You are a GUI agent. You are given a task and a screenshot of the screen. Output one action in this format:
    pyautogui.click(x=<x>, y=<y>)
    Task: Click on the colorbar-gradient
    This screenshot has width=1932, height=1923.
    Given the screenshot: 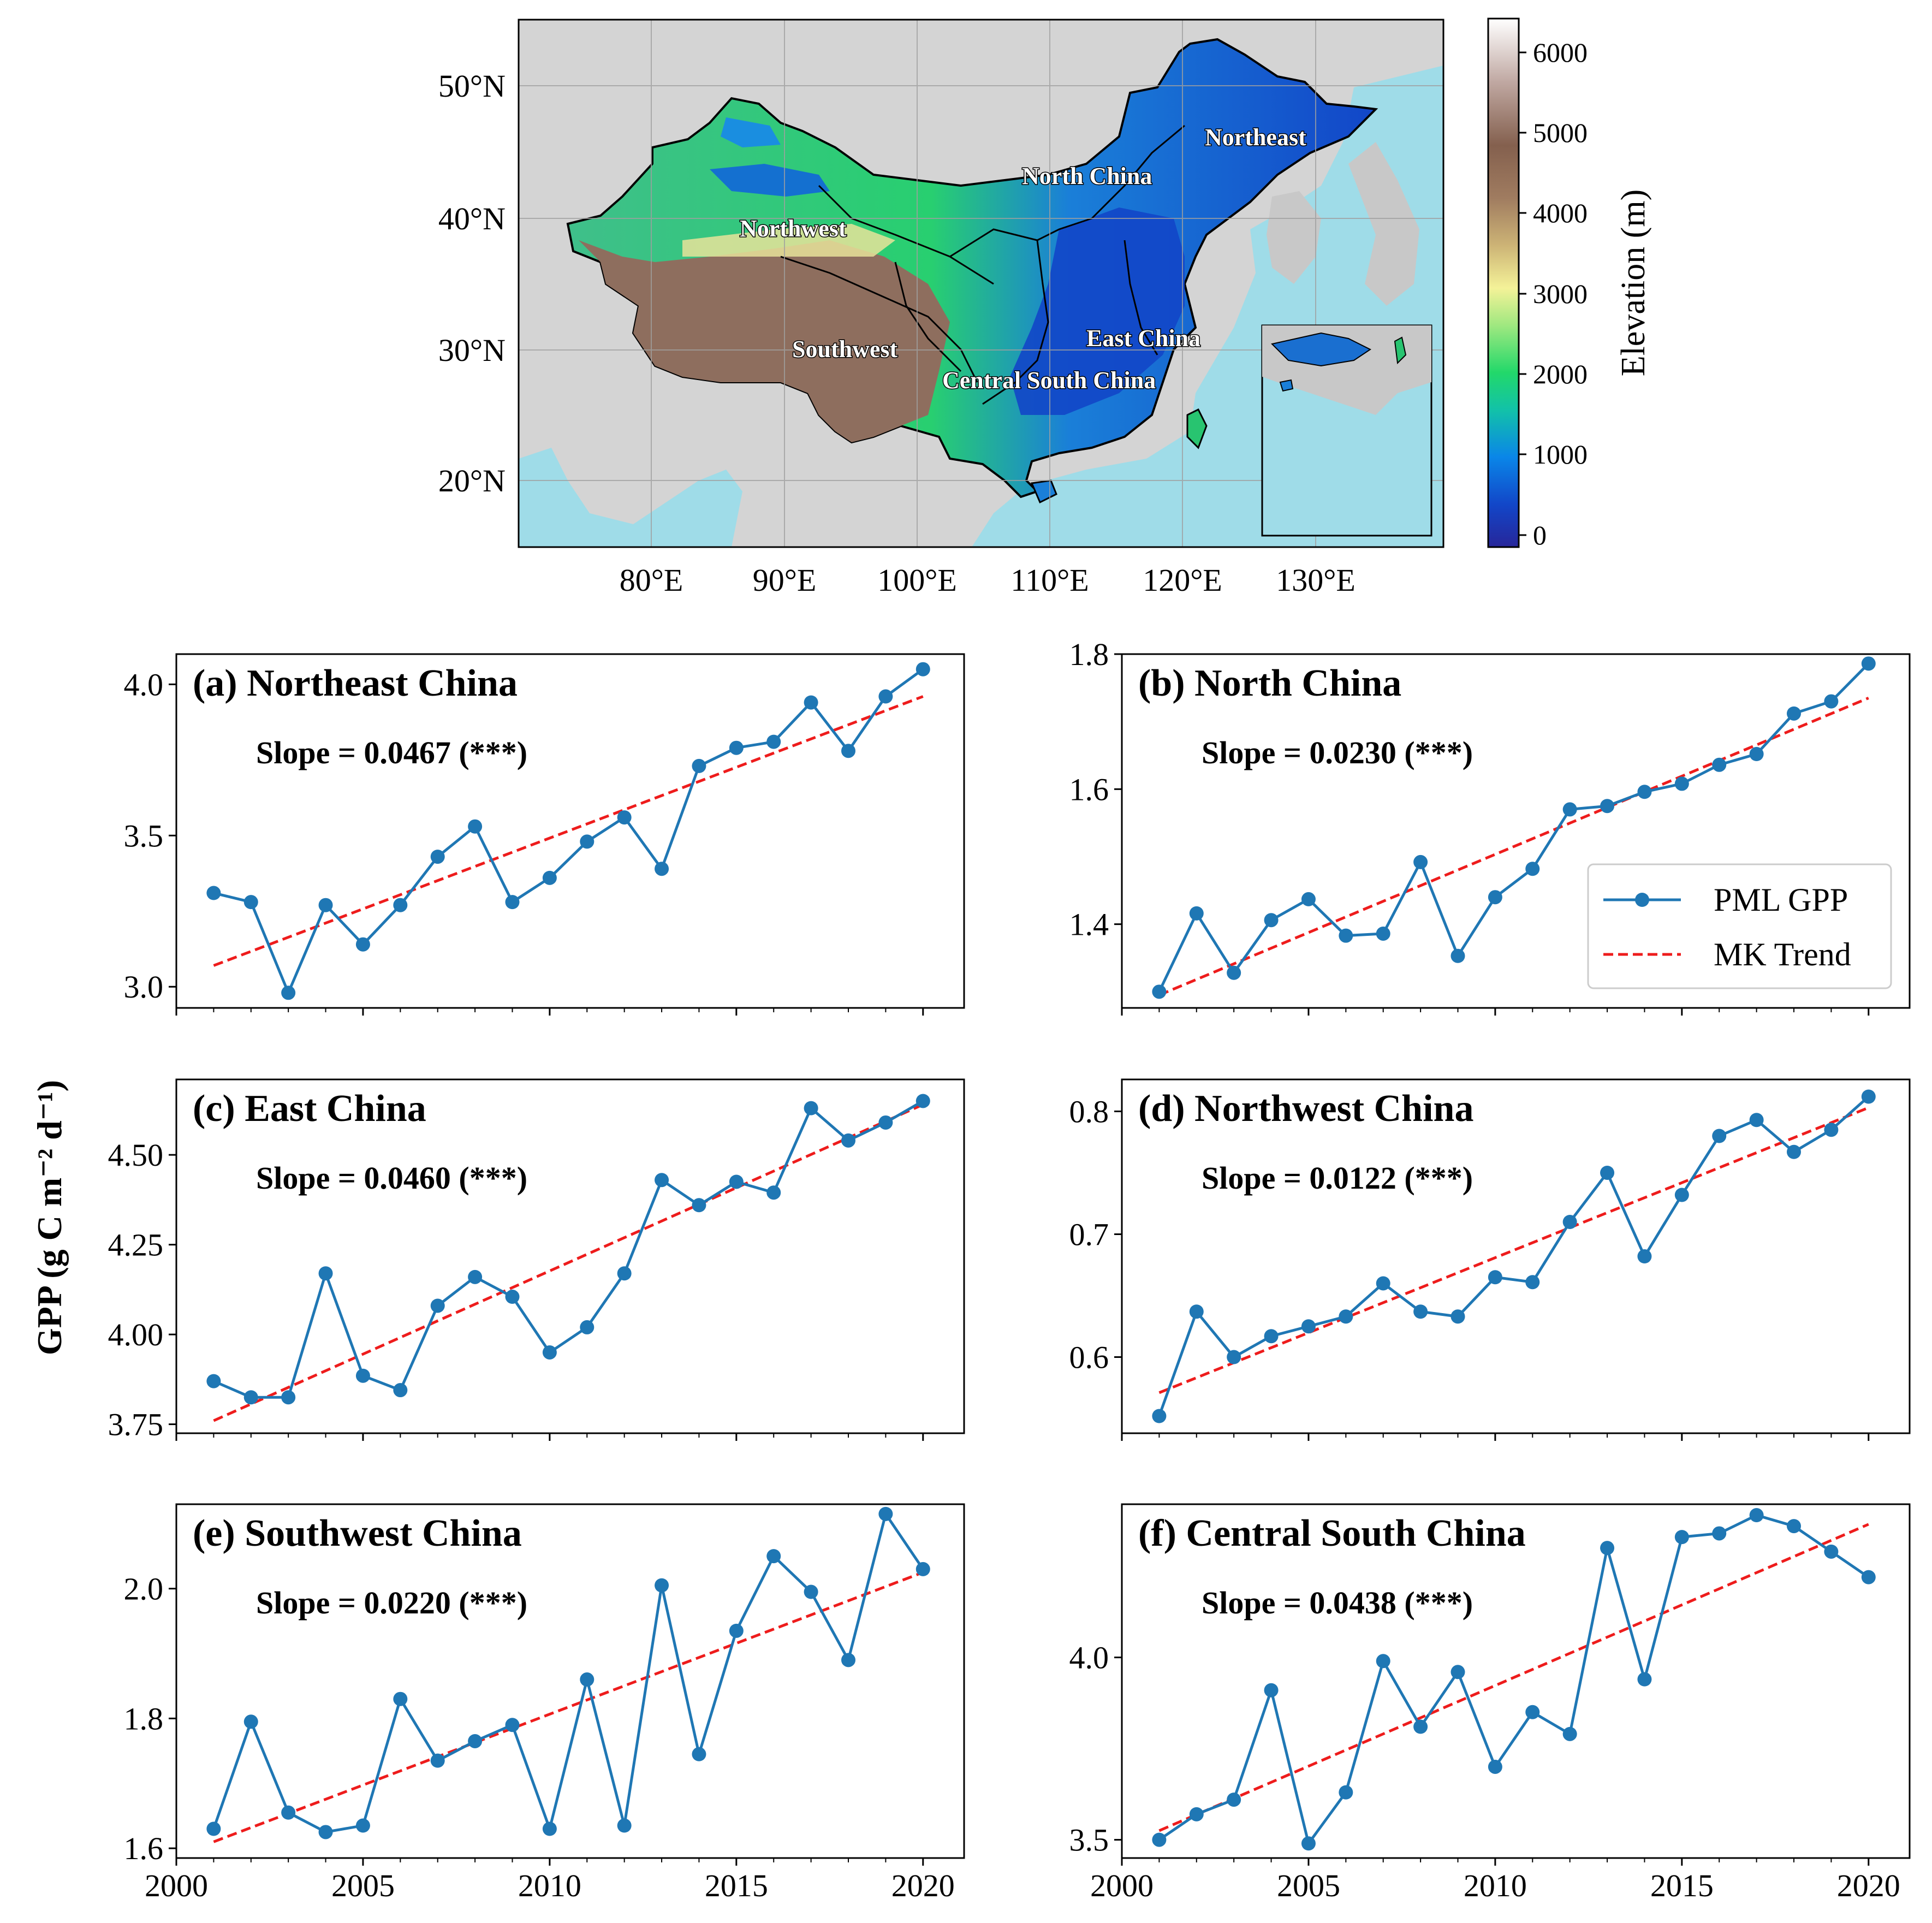 What is the action you would take?
    pyautogui.click(x=1503, y=283)
    